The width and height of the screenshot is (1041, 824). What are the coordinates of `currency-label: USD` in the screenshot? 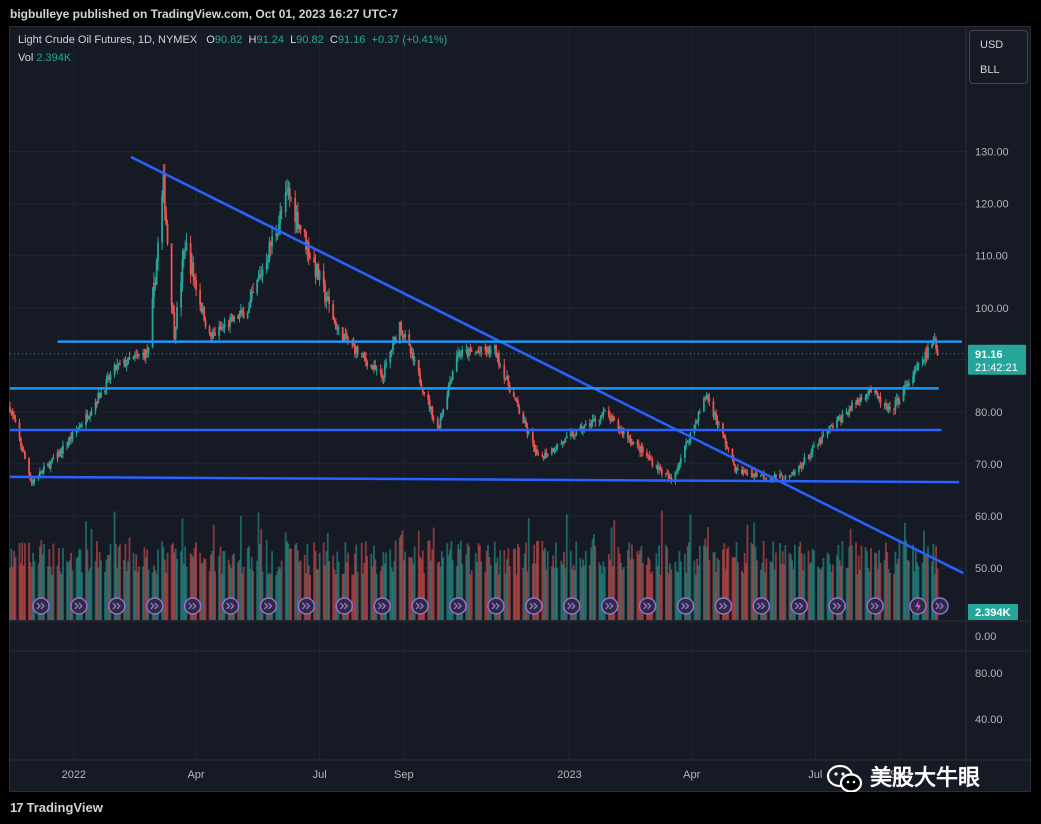 It's located at (992, 45).